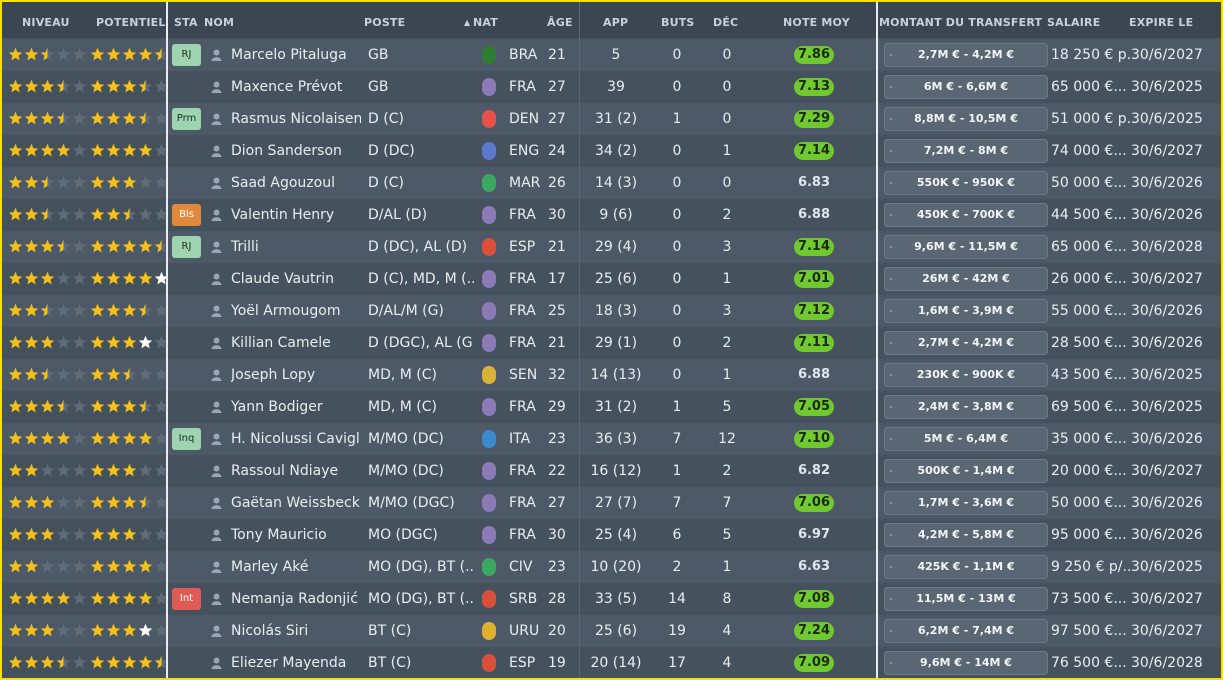  What do you see at coordinates (966, 407) in the screenshot?
I see `transfer-value: 2,4M € - 3,8M €` at bounding box center [966, 407].